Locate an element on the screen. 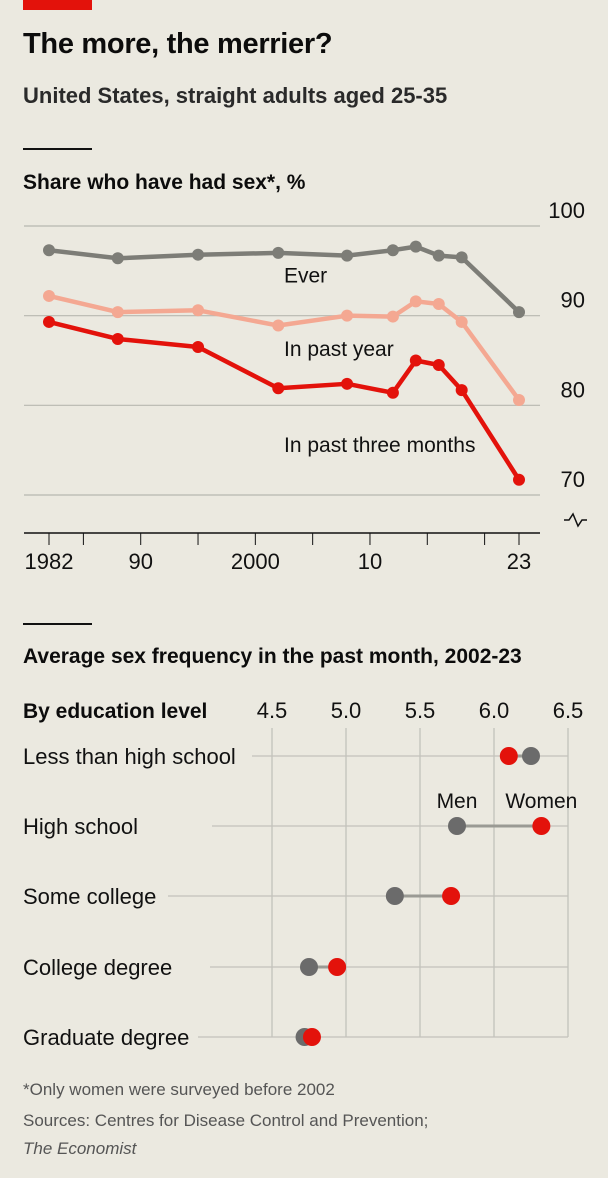 The height and width of the screenshot is (1178, 608). chart-title: The more, the merrier? is located at coordinates (178, 44).